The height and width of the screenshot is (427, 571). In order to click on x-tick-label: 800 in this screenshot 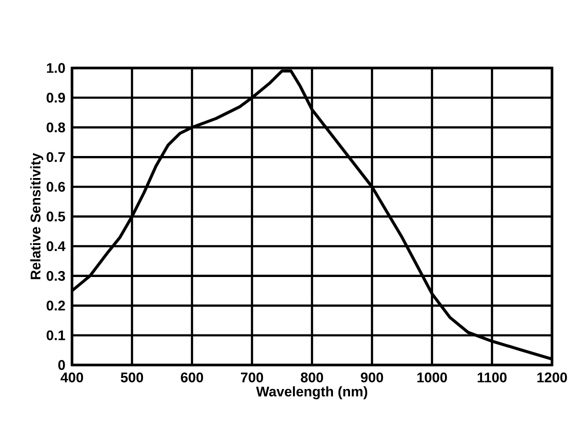, I will do `click(312, 377)`.